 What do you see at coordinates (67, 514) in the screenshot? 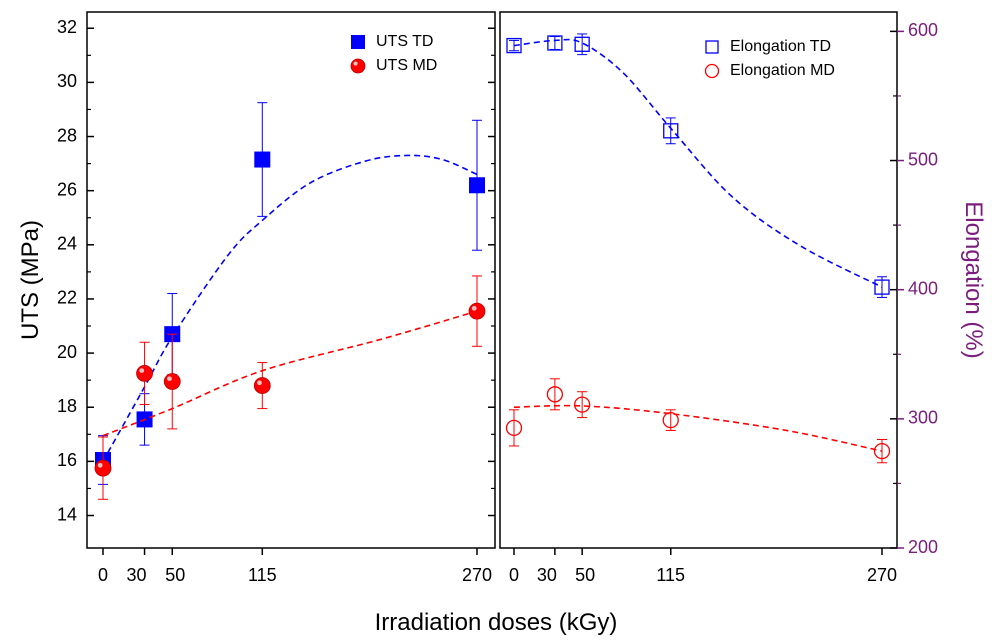
I see `y-tick-label: 14` at bounding box center [67, 514].